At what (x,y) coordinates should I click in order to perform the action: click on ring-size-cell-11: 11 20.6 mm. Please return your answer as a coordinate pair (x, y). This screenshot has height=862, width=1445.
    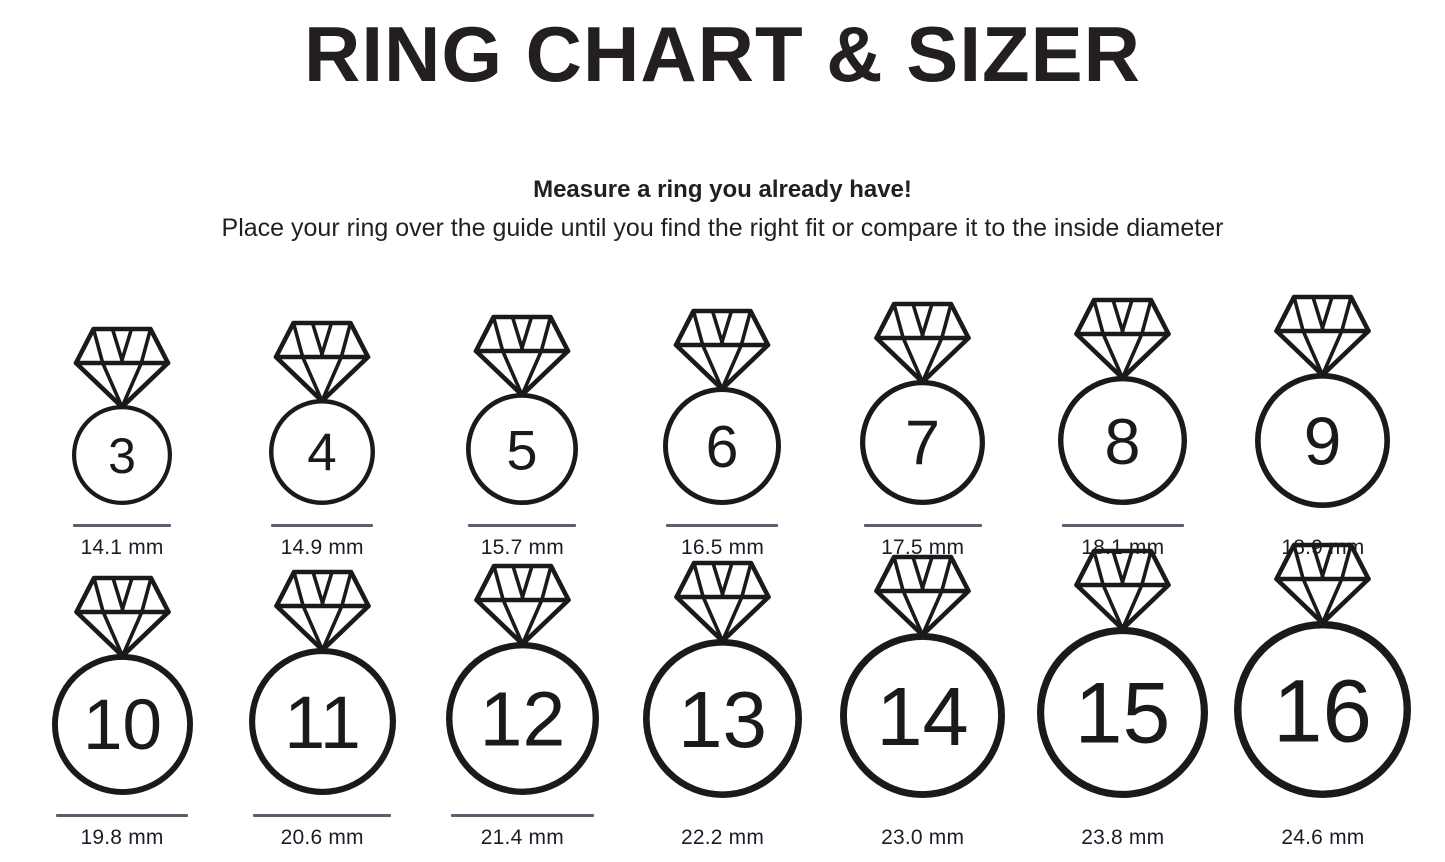
    Looking at the image, I should click on (322, 705).